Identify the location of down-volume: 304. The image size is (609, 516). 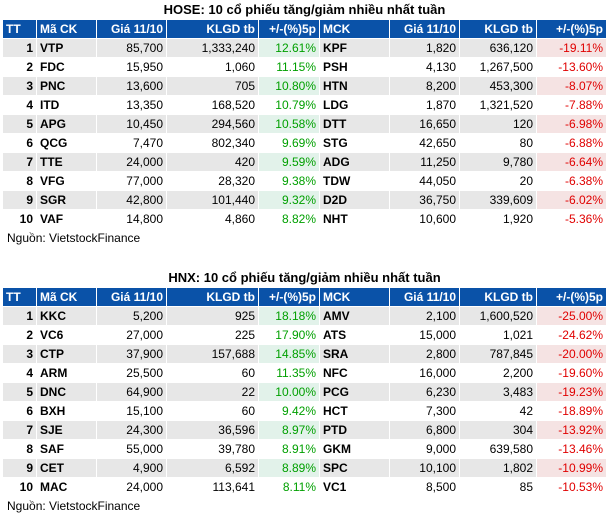
(498, 430).